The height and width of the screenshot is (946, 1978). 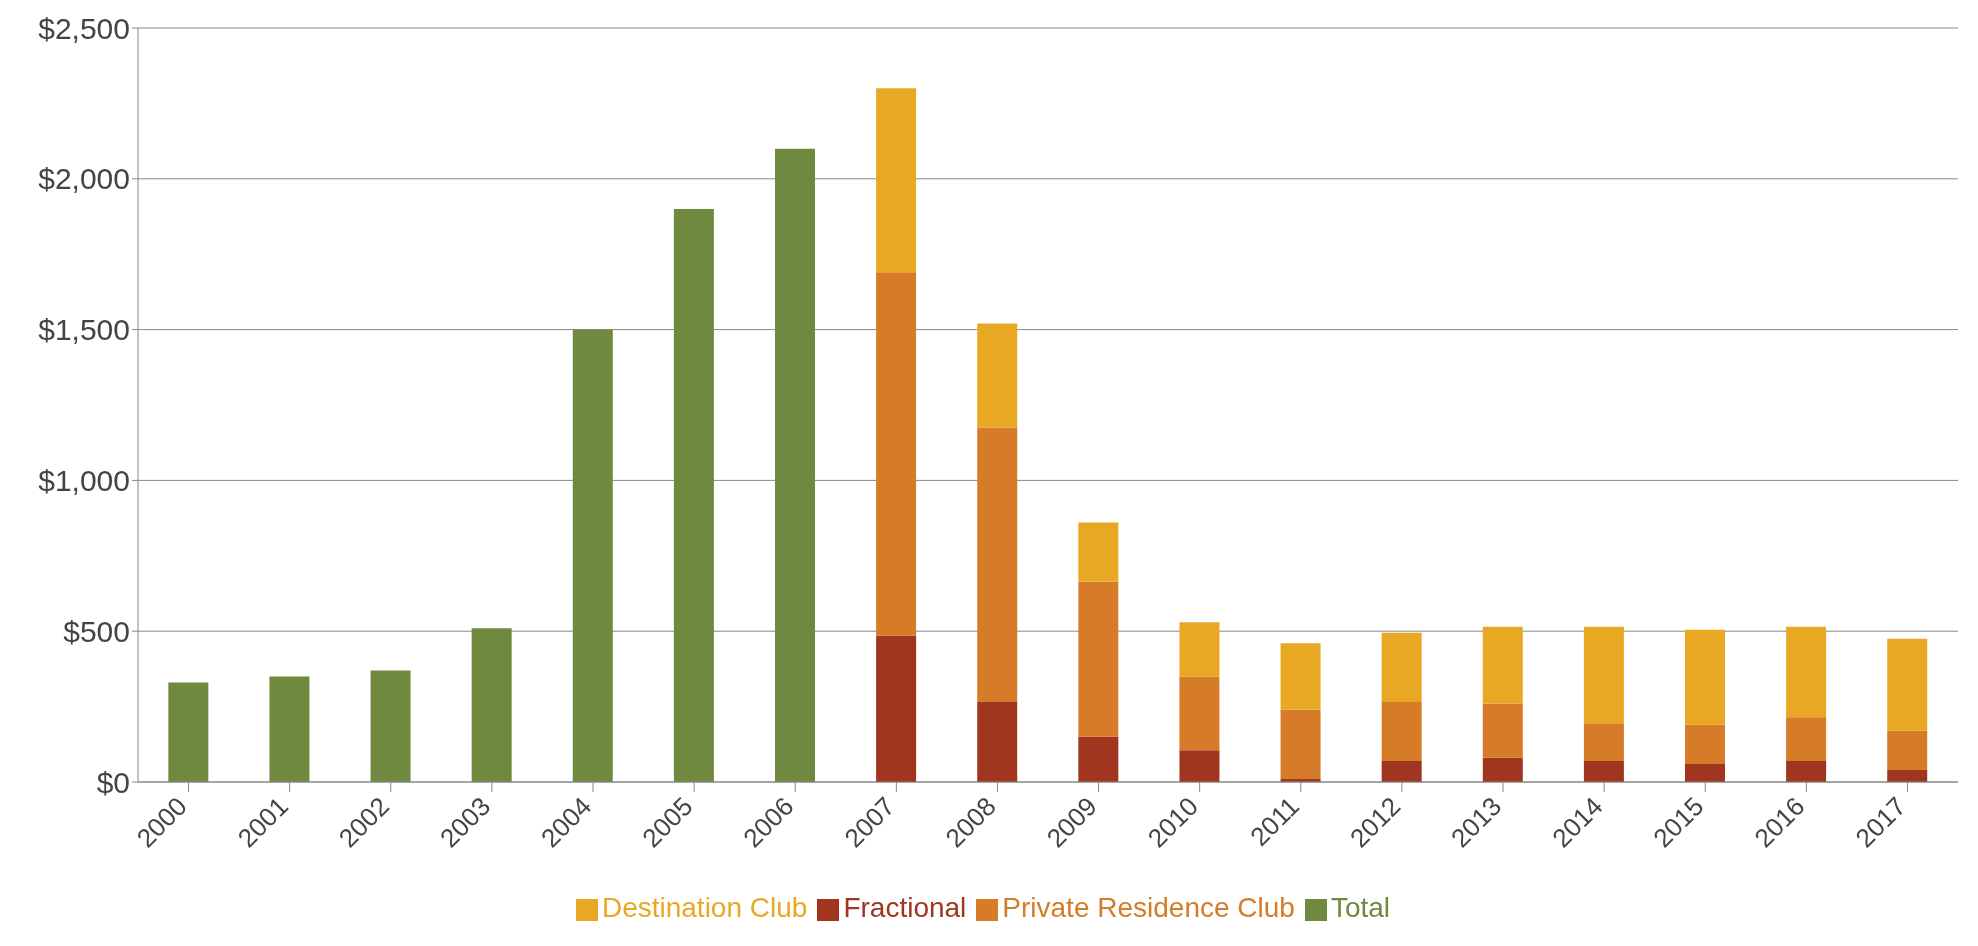 I want to click on y-tick-label: $2,000, so click(x=84, y=179).